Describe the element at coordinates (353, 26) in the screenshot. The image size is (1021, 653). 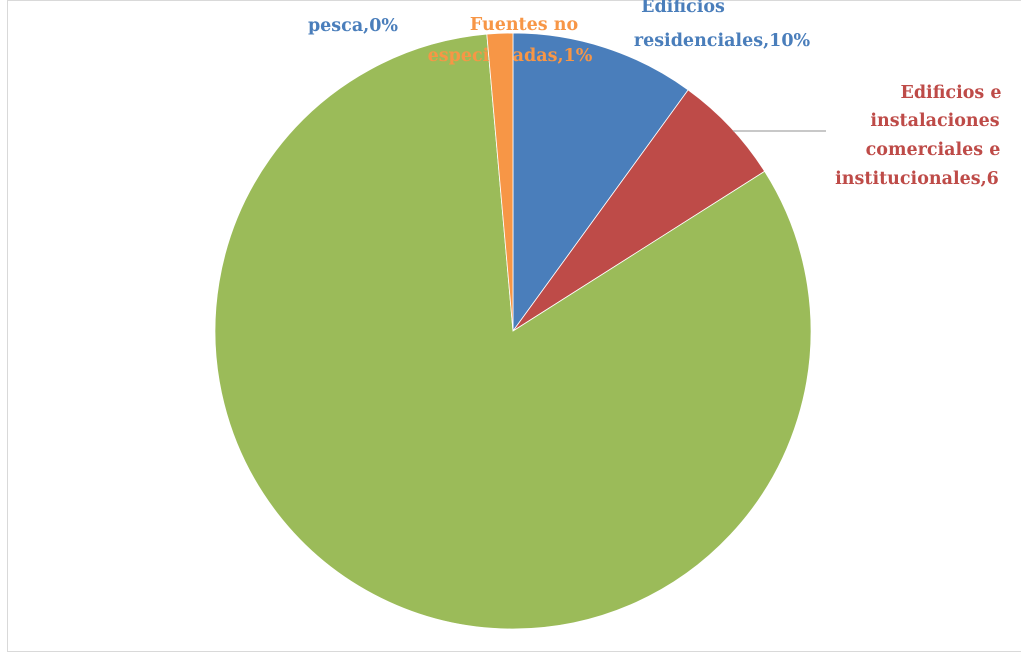
I see `data-label-3-line-0: pesca,0%` at that location.